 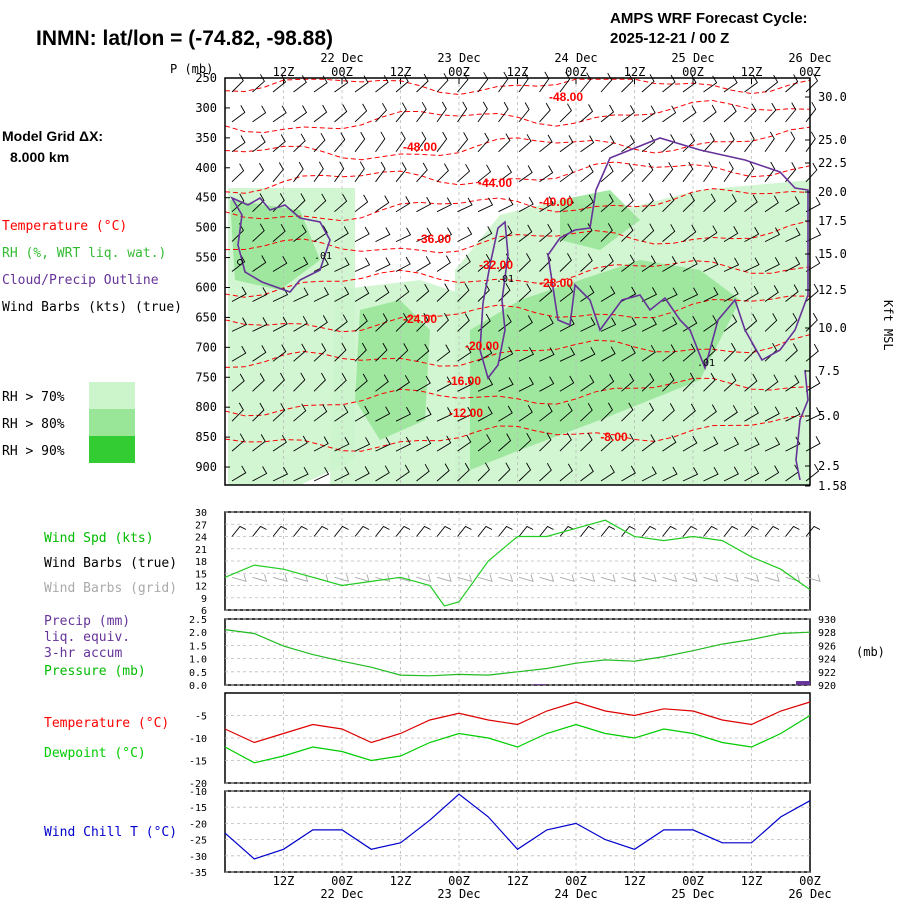 What do you see at coordinates (709, 18) in the screenshot?
I see `cycle-title-line1: AMPS WRF Forecast Cycle:` at bounding box center [709, 18].